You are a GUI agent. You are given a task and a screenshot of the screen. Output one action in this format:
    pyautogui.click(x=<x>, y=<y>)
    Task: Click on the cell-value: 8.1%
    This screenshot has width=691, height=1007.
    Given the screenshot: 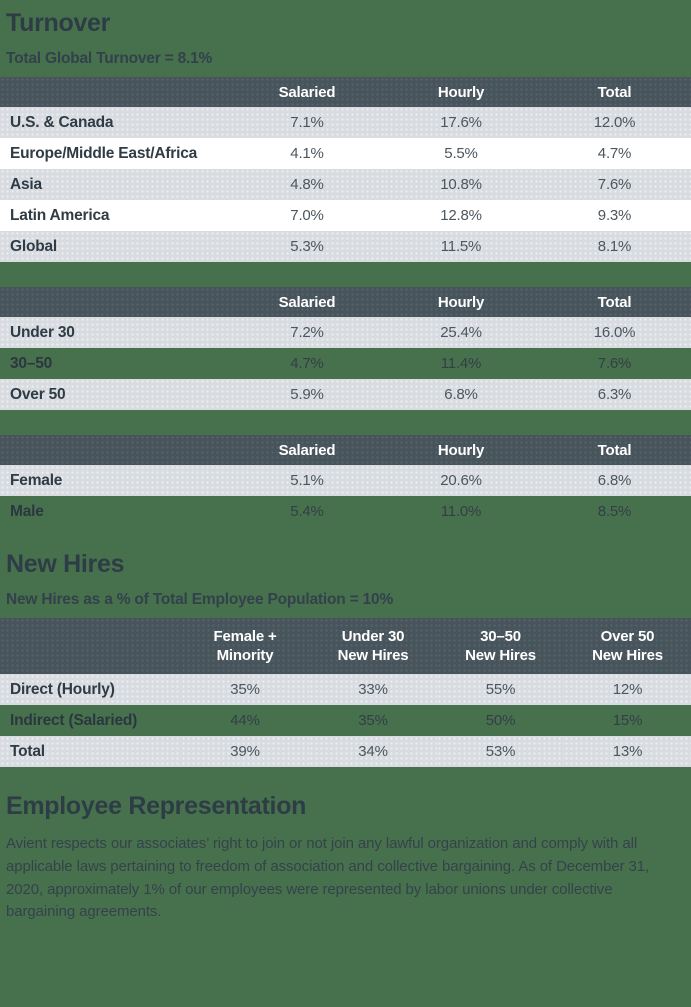 What is the action you would take?
    pyautogui.click(x=614, y=246)
    